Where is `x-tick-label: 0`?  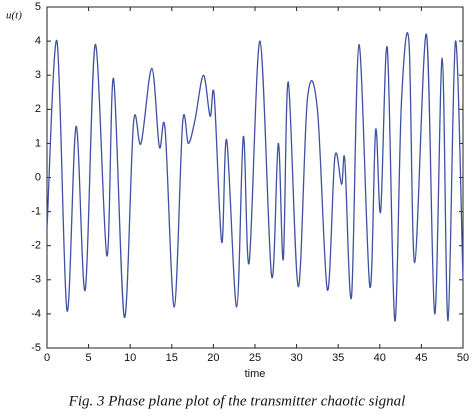 x-tick-label: 0 is located at coordinates (47, 358).